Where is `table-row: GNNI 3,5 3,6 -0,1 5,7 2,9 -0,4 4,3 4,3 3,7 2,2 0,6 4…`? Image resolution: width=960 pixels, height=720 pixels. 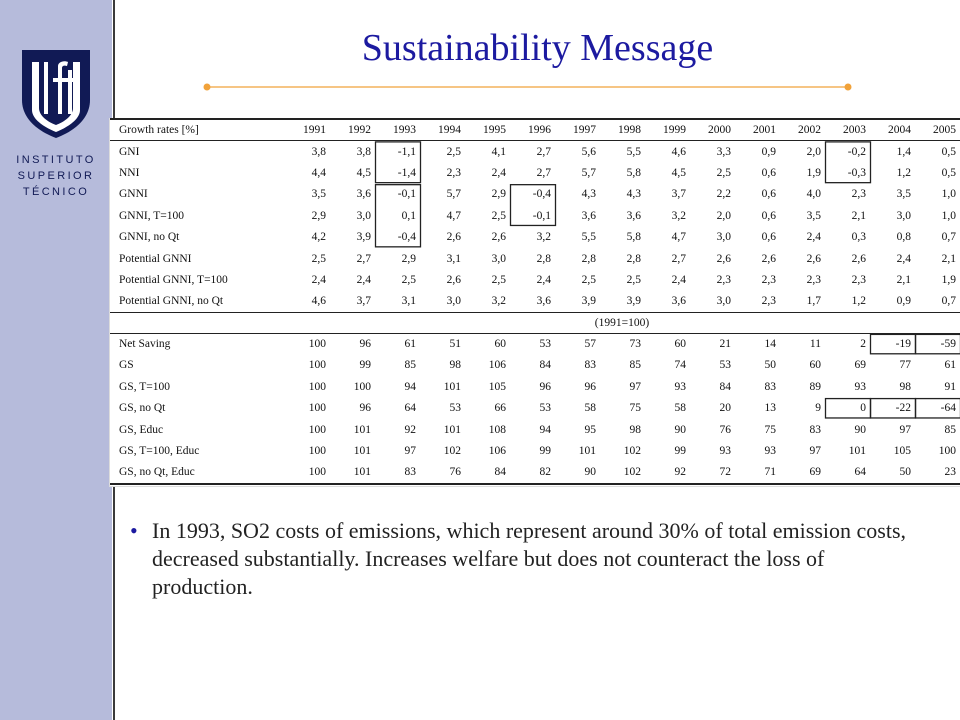 table-row: GNNI 3,5 3,6 -0,1 5,7 2,9 -0,4 4,3 4,3 3,7 2,2 0,6 4… is located at coordinates (535, 194).